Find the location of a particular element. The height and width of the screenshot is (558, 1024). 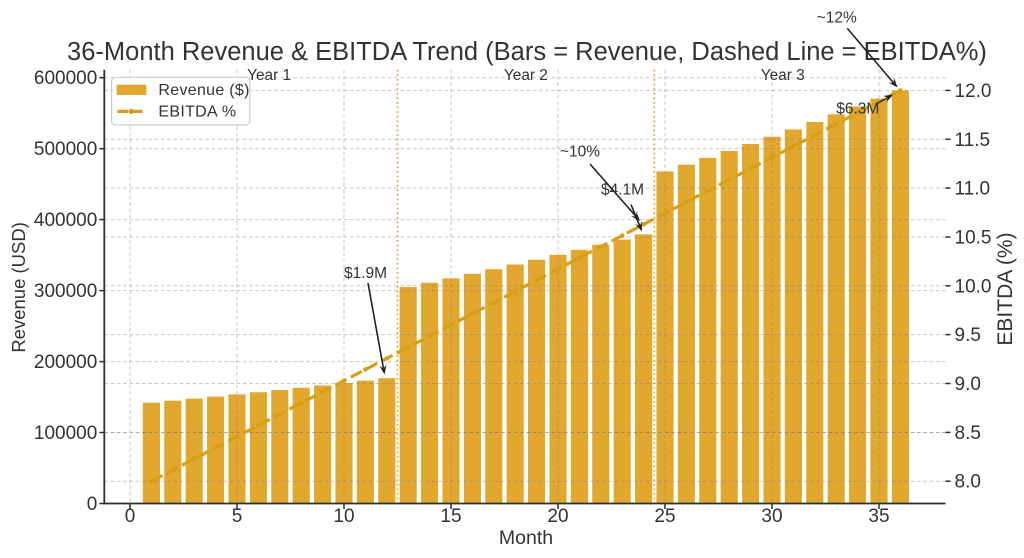

svg-text: Revenue ($) is located at coordinates (203, 90).